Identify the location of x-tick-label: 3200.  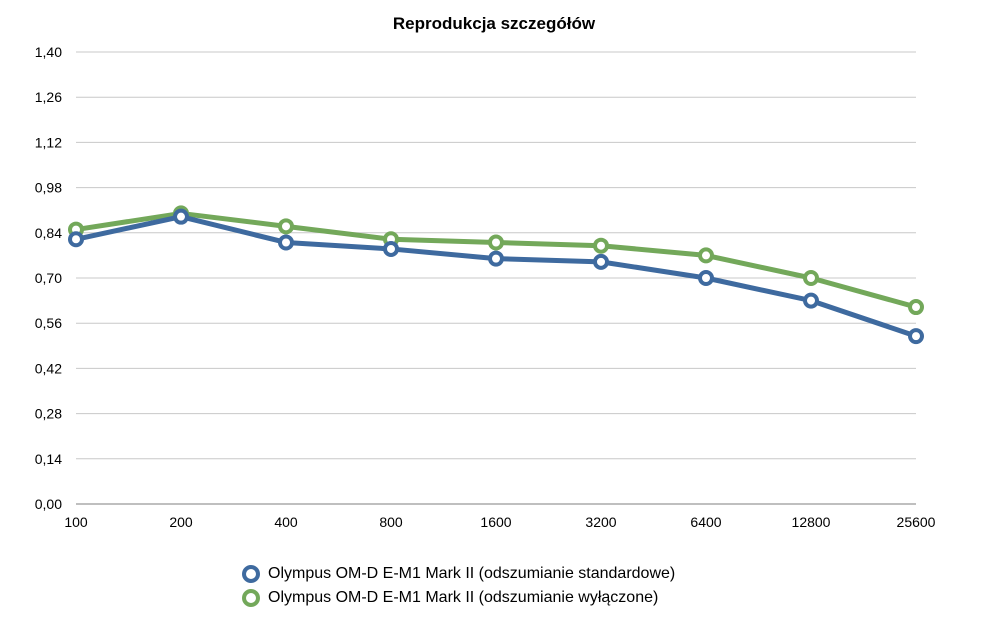
(600, 522).